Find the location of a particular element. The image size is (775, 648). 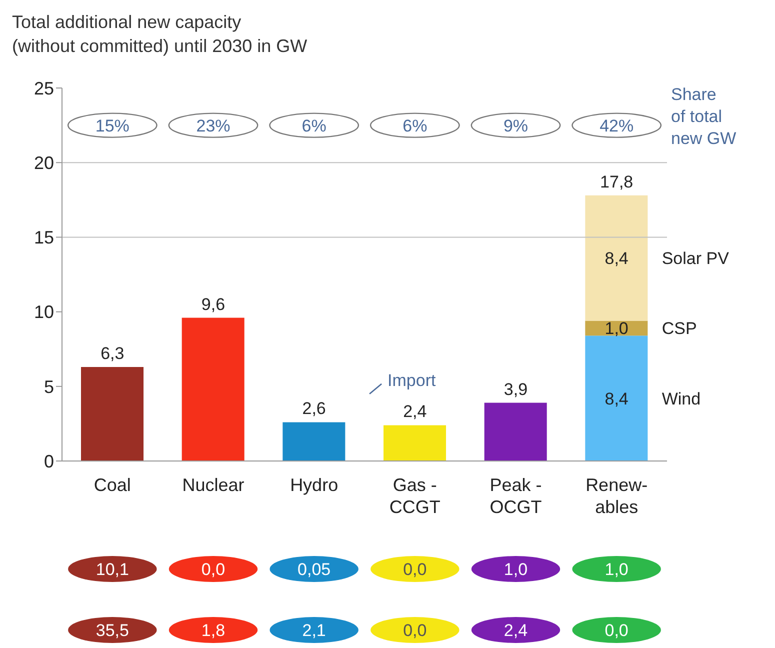

data-label: 3,9 is located at coordinates (516, 389).